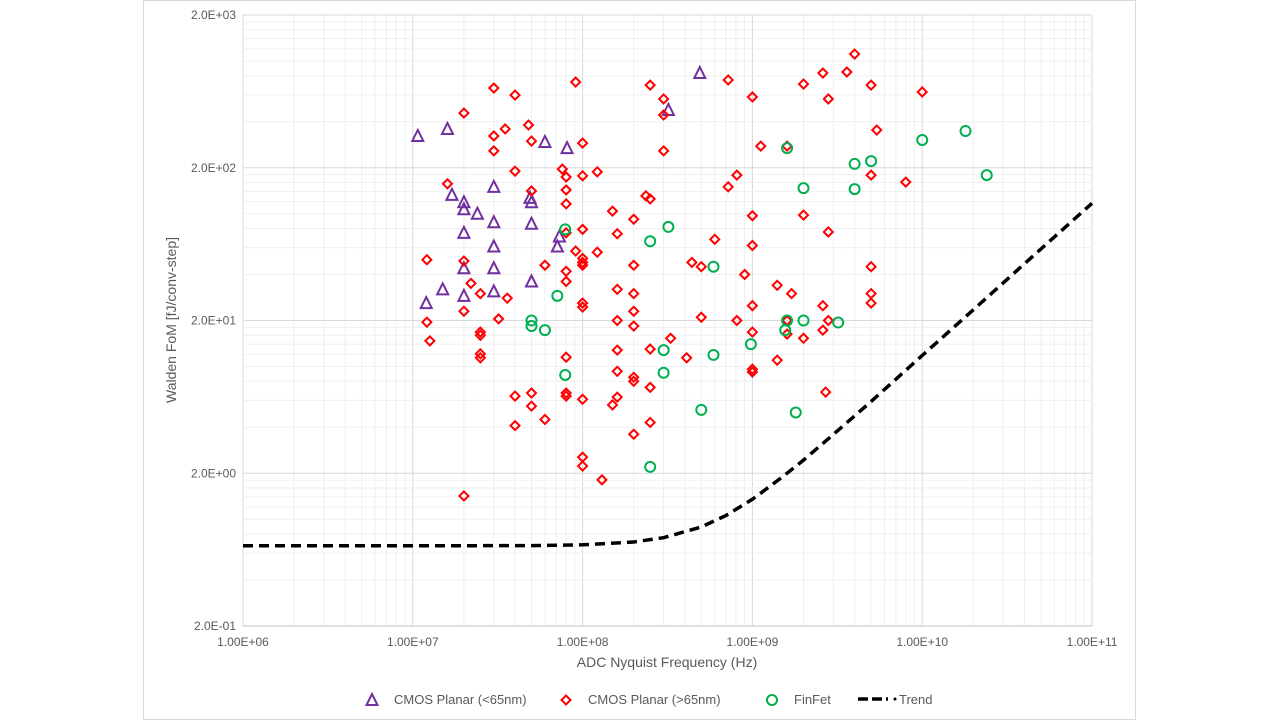  Describe the element at coordinates (413, 642) in the screenshot. I see `x-tick-label: 1.00E+07` at that location.